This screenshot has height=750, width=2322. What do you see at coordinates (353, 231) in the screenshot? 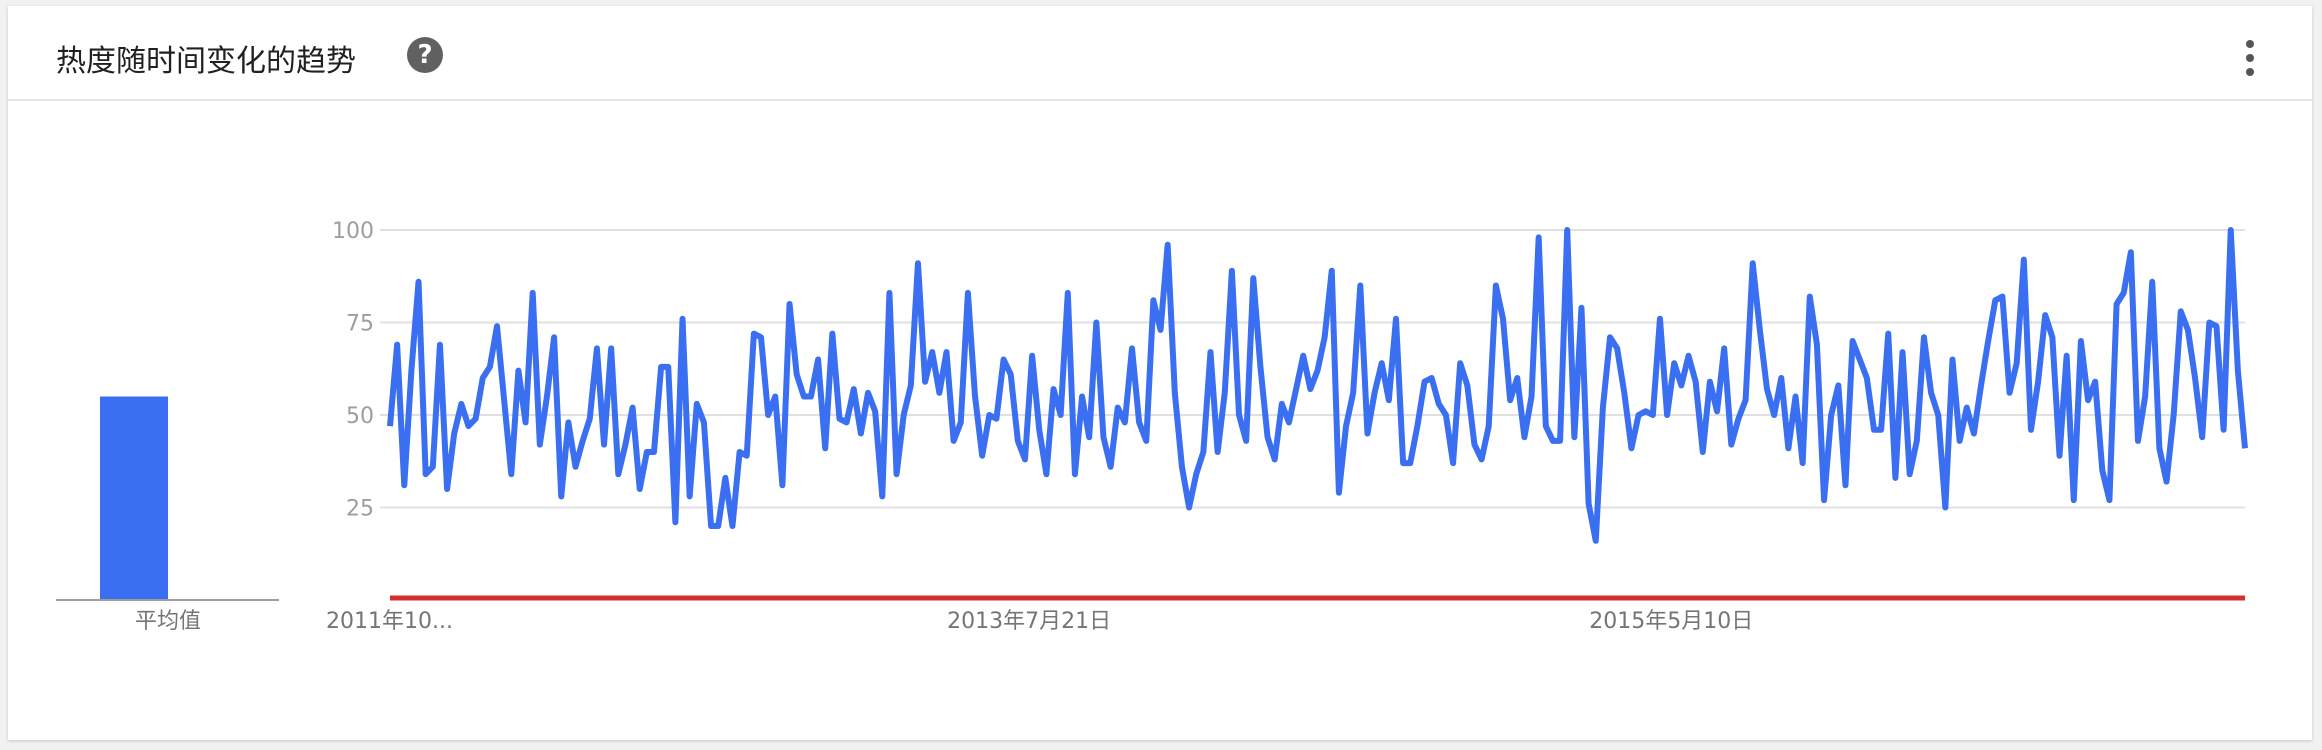
I see `y-tick-label: 100` at bounding box center [353, 231].